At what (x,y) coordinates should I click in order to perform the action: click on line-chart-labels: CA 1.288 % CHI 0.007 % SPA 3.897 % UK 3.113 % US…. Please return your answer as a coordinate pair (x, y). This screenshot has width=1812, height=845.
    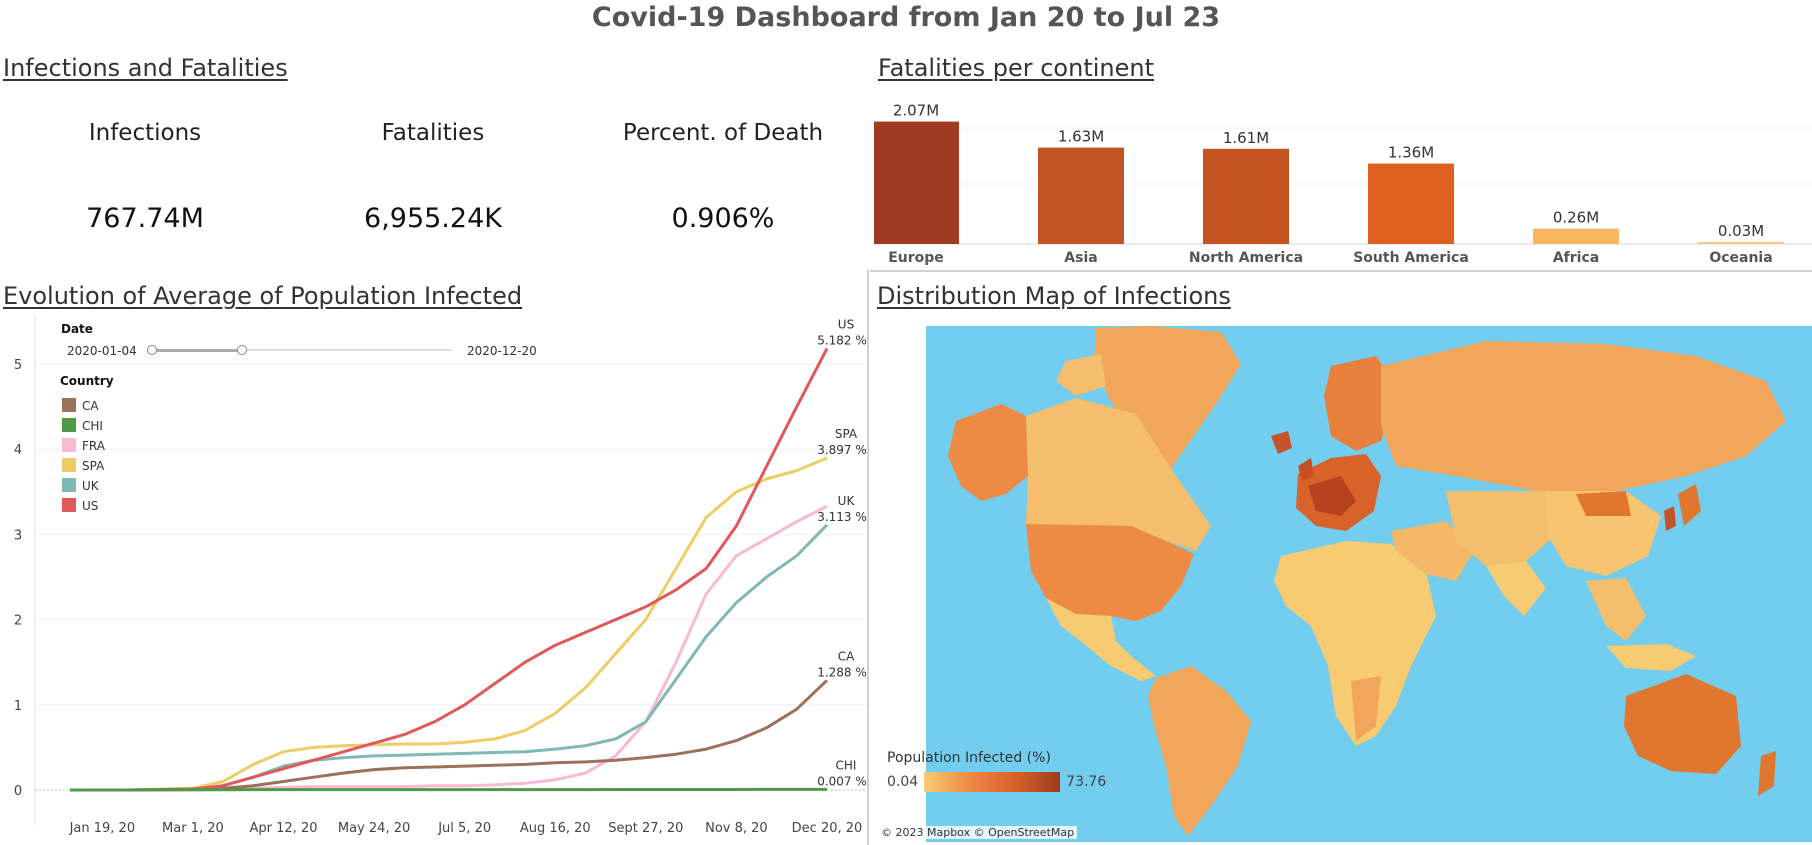
    Looking at the image, I should click on (841, 552).